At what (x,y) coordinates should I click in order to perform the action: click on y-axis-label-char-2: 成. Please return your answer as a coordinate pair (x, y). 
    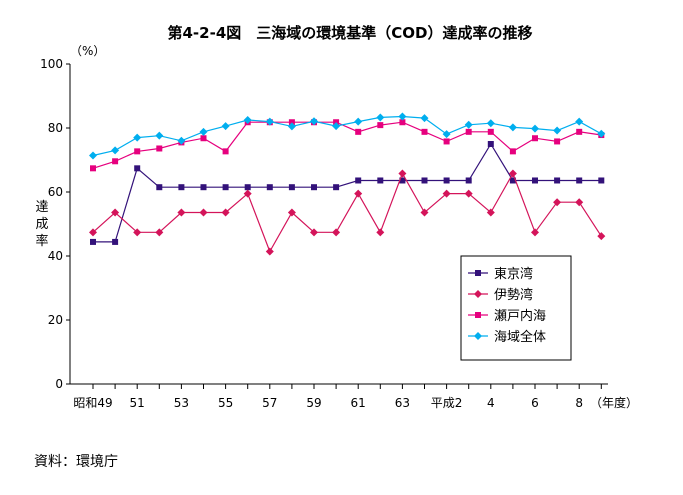
    Looking at the image, I should click on (41, 224).